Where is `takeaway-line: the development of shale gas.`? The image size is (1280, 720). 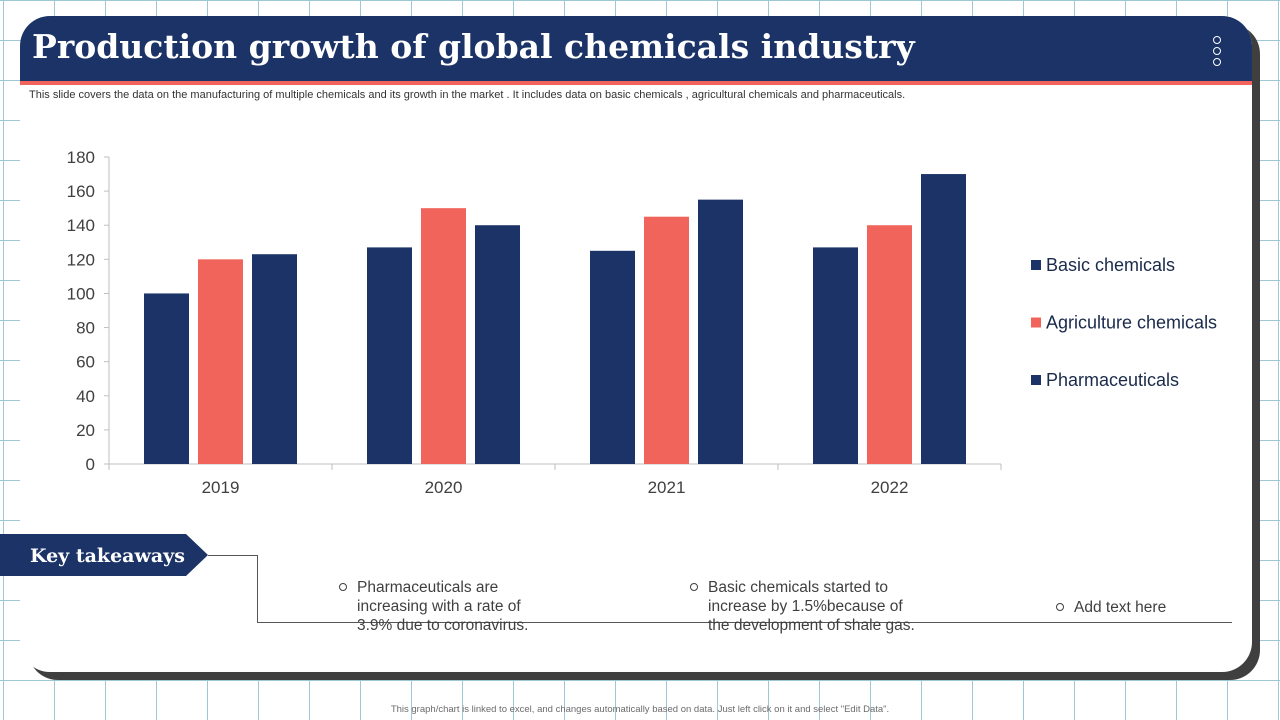 takeaway-line: the development of shale gas. is located at coordinates (811, 625).